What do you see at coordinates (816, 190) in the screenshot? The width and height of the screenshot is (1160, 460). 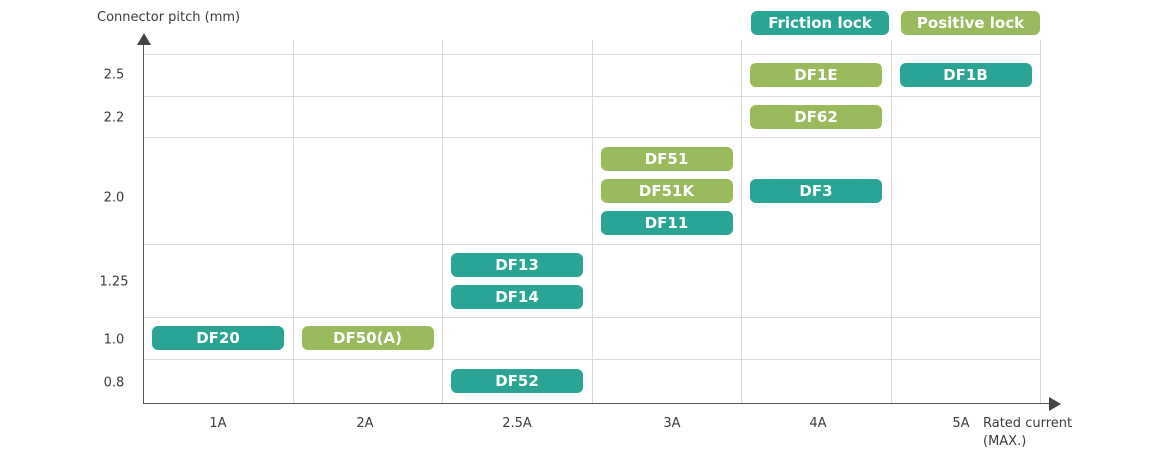 I see `connector-pill-df3: DF3` at bounding box center [816, 190].